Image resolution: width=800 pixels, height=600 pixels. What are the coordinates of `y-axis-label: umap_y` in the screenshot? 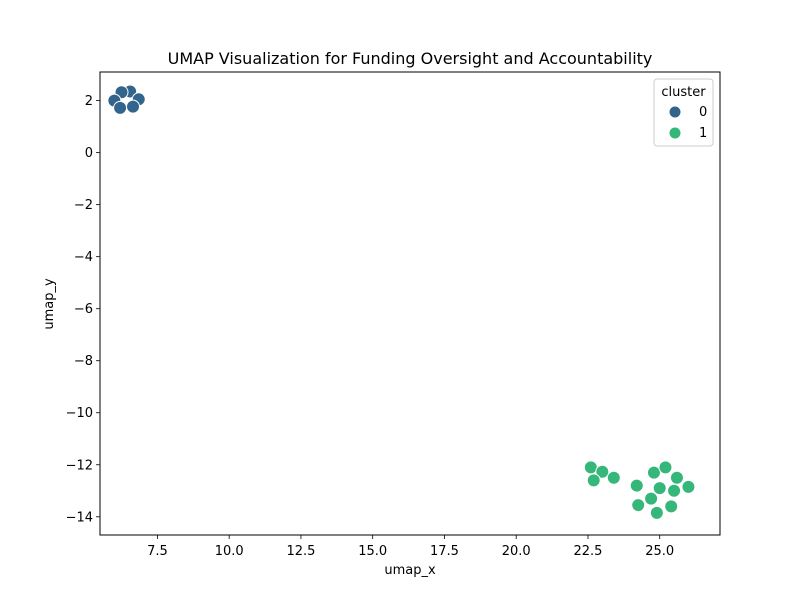 It's located at (49, 304).